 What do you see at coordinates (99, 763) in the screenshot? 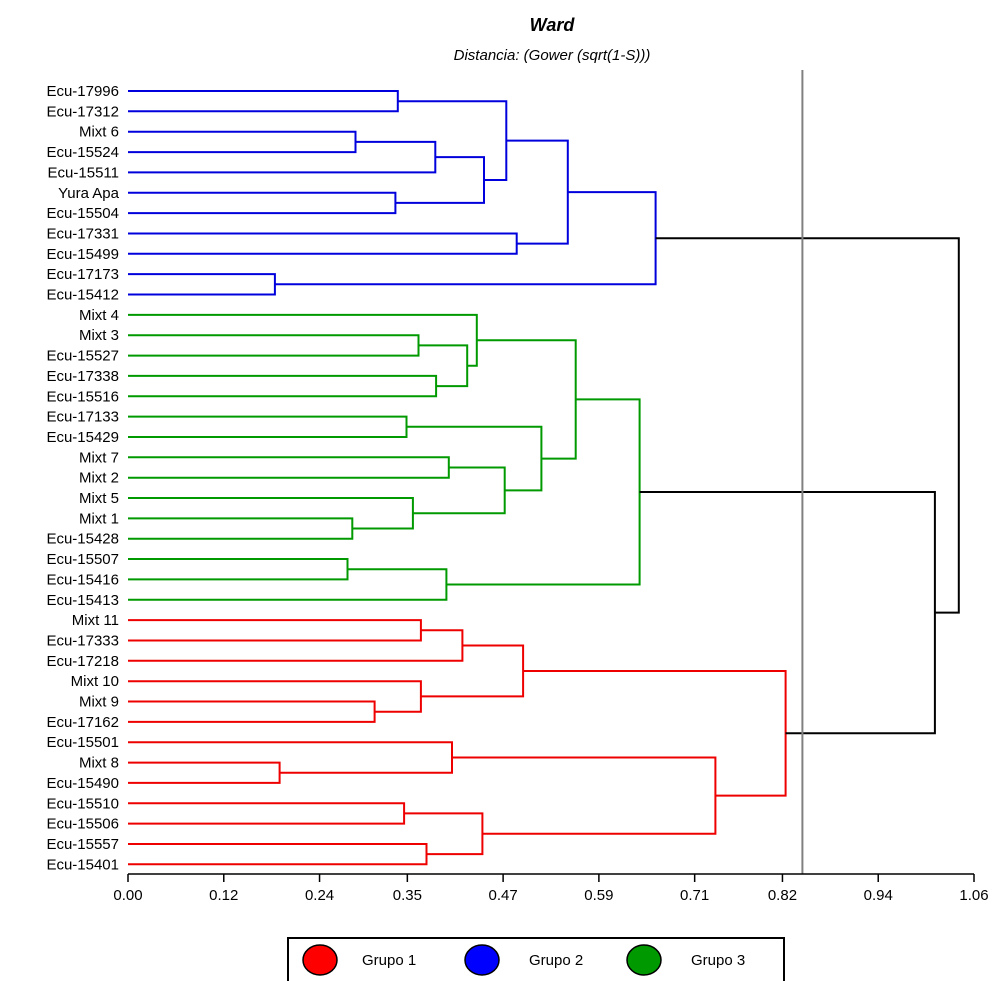
I see `leaf-label-mixt-8: Mixt 8` at bounding box center [99, 763].